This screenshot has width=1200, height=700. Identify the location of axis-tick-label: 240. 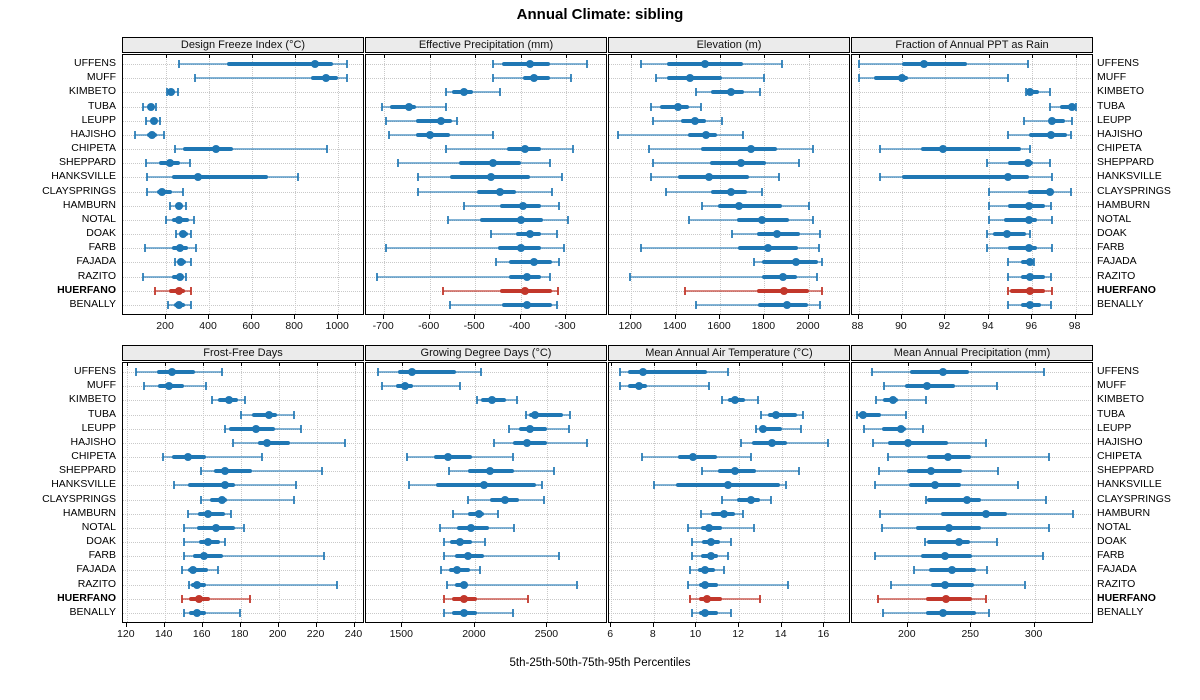
(353, 634).